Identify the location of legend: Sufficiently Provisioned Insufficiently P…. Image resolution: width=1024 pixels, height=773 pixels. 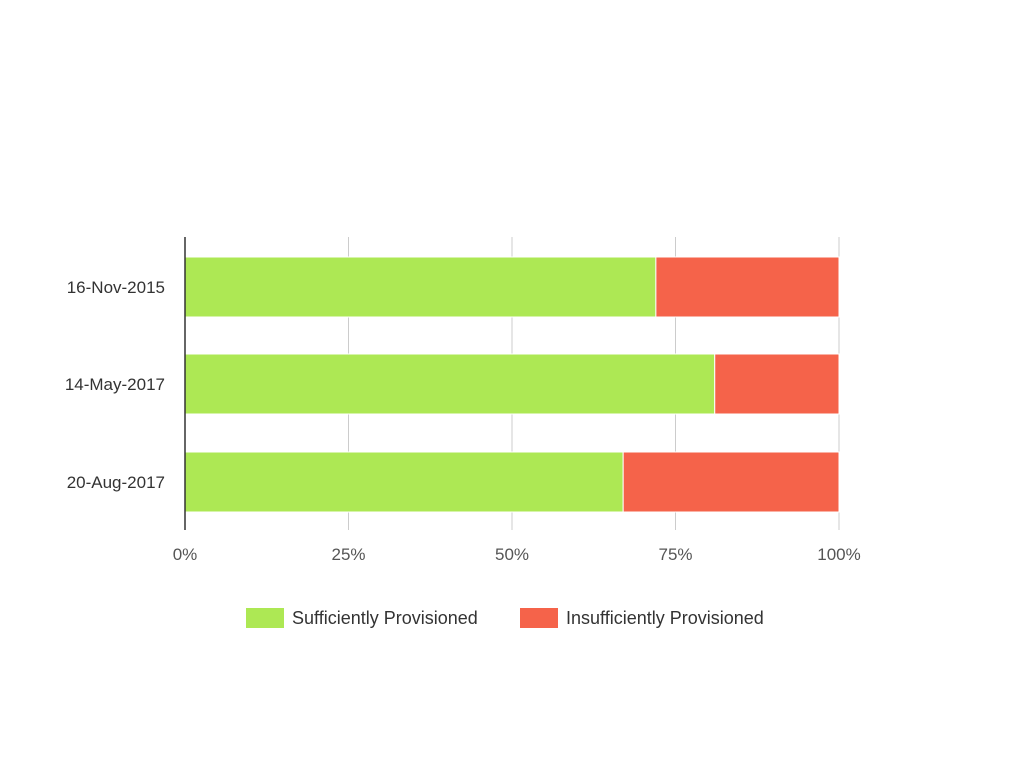
(505, 618).